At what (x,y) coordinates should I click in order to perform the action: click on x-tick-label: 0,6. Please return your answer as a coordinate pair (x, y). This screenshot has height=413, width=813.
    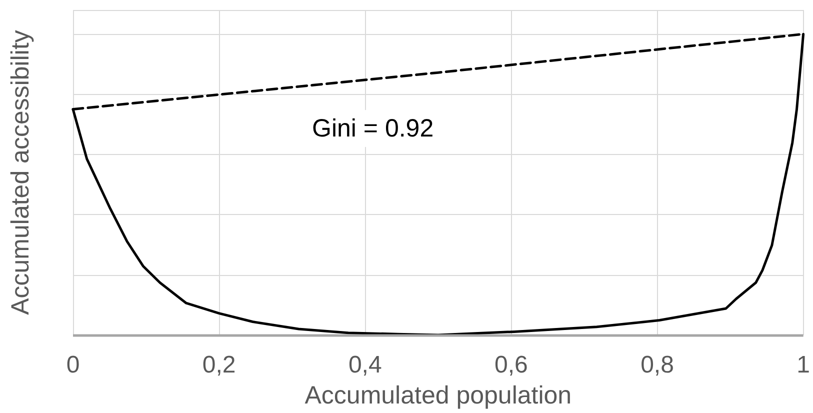
    Looking at the image, I should click on (511, 365).